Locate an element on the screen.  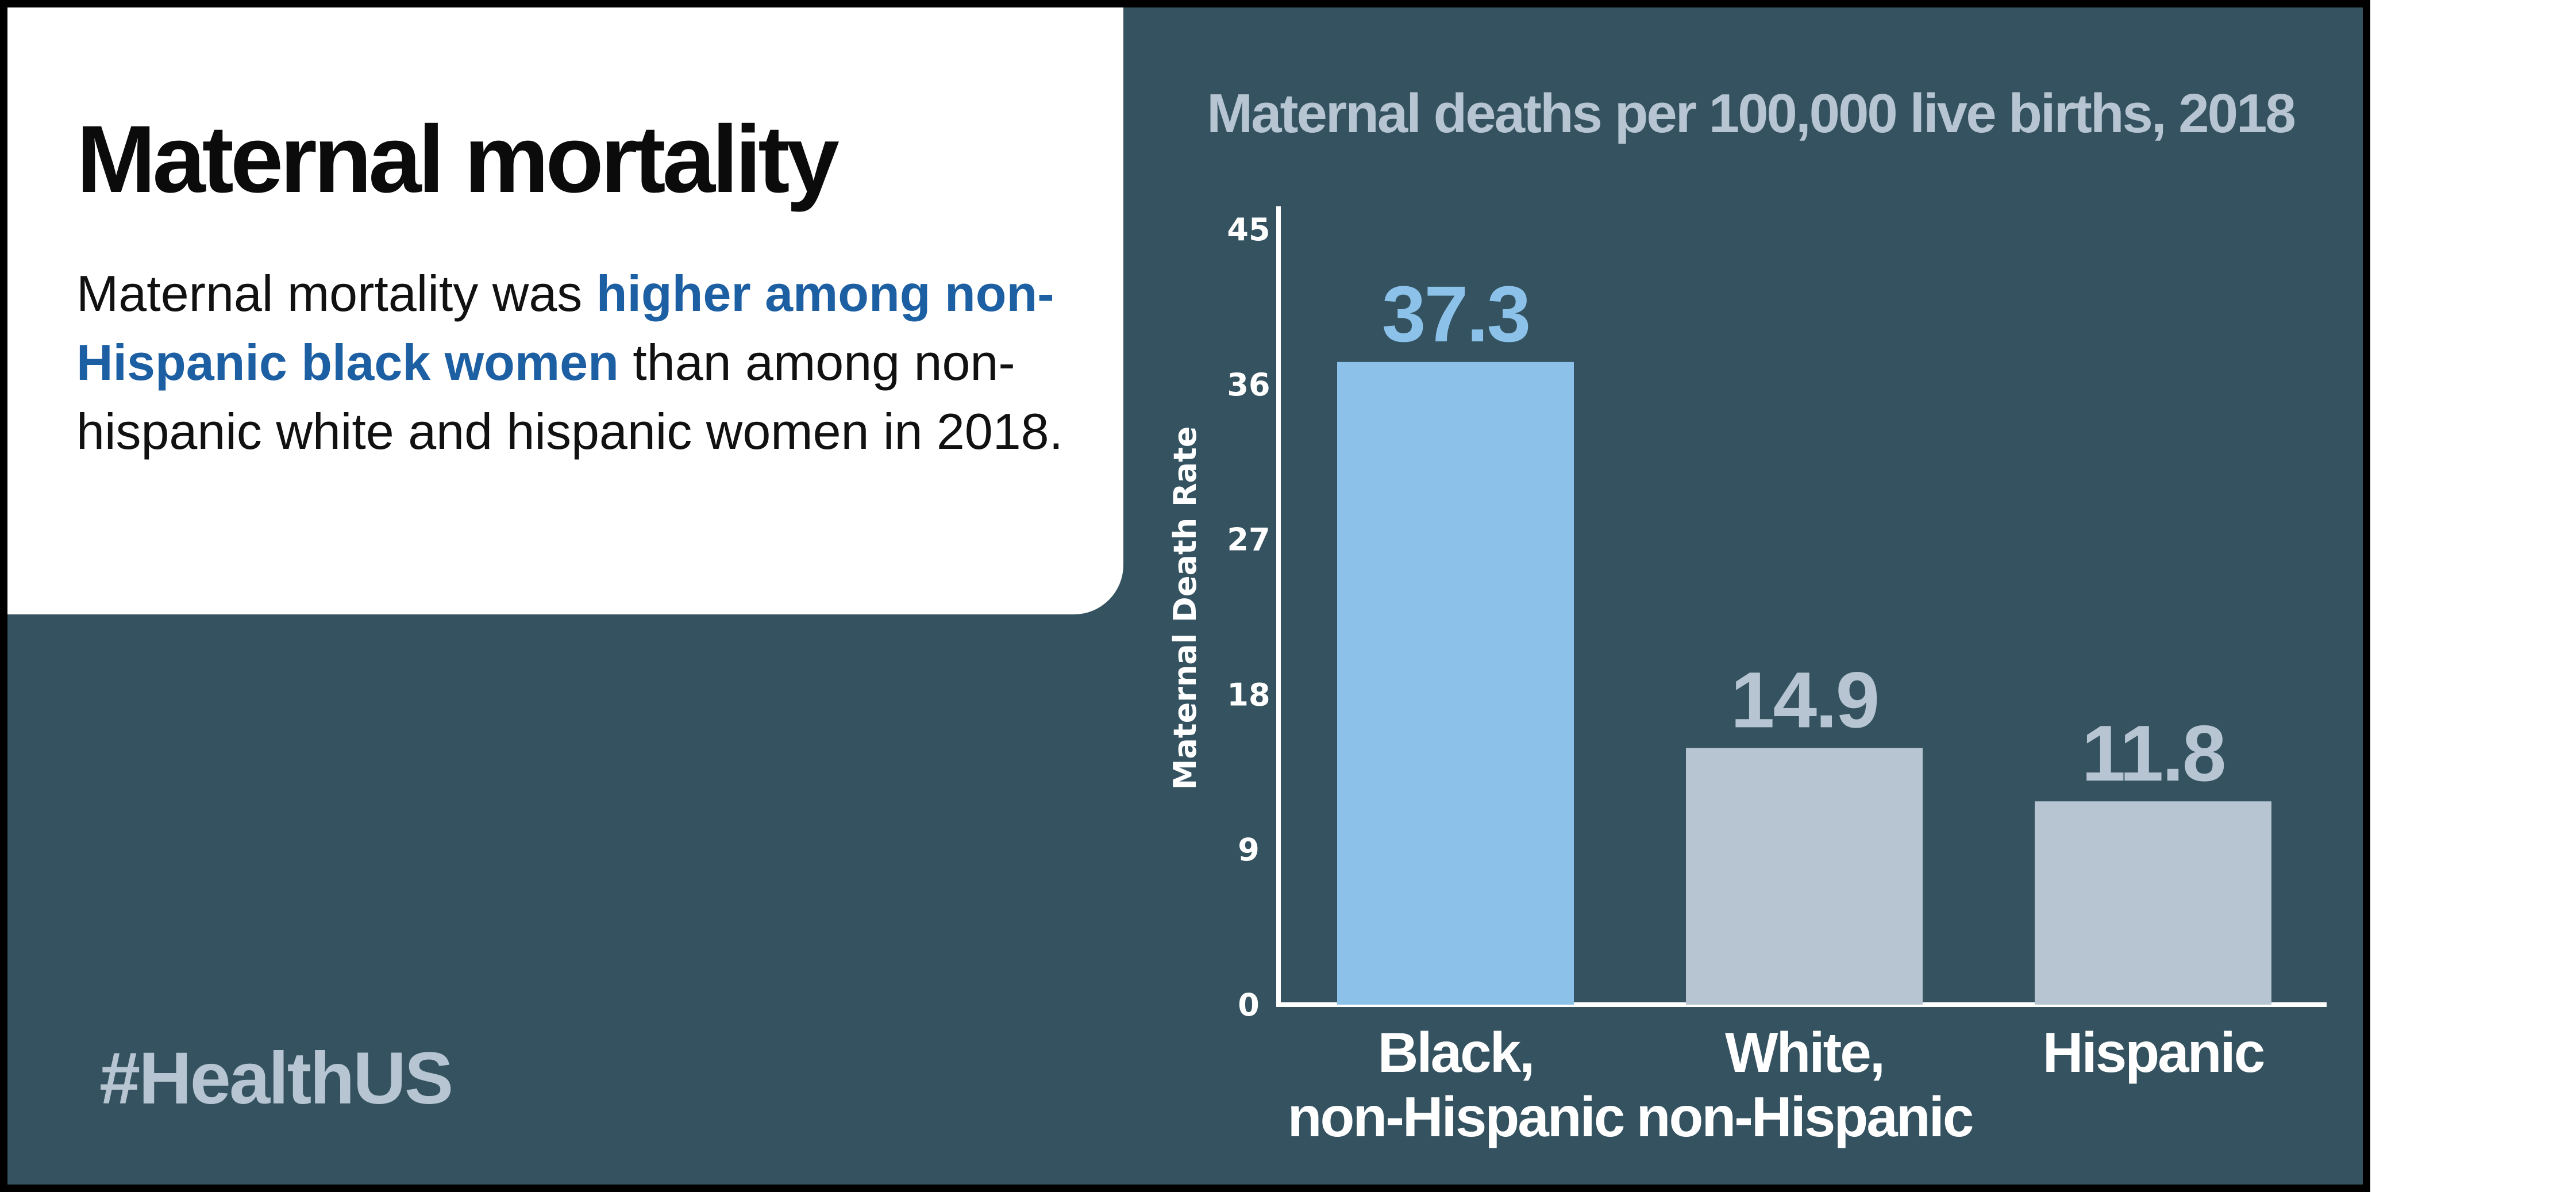
data-label: 11.8 is located at coordinates (2153, 754).